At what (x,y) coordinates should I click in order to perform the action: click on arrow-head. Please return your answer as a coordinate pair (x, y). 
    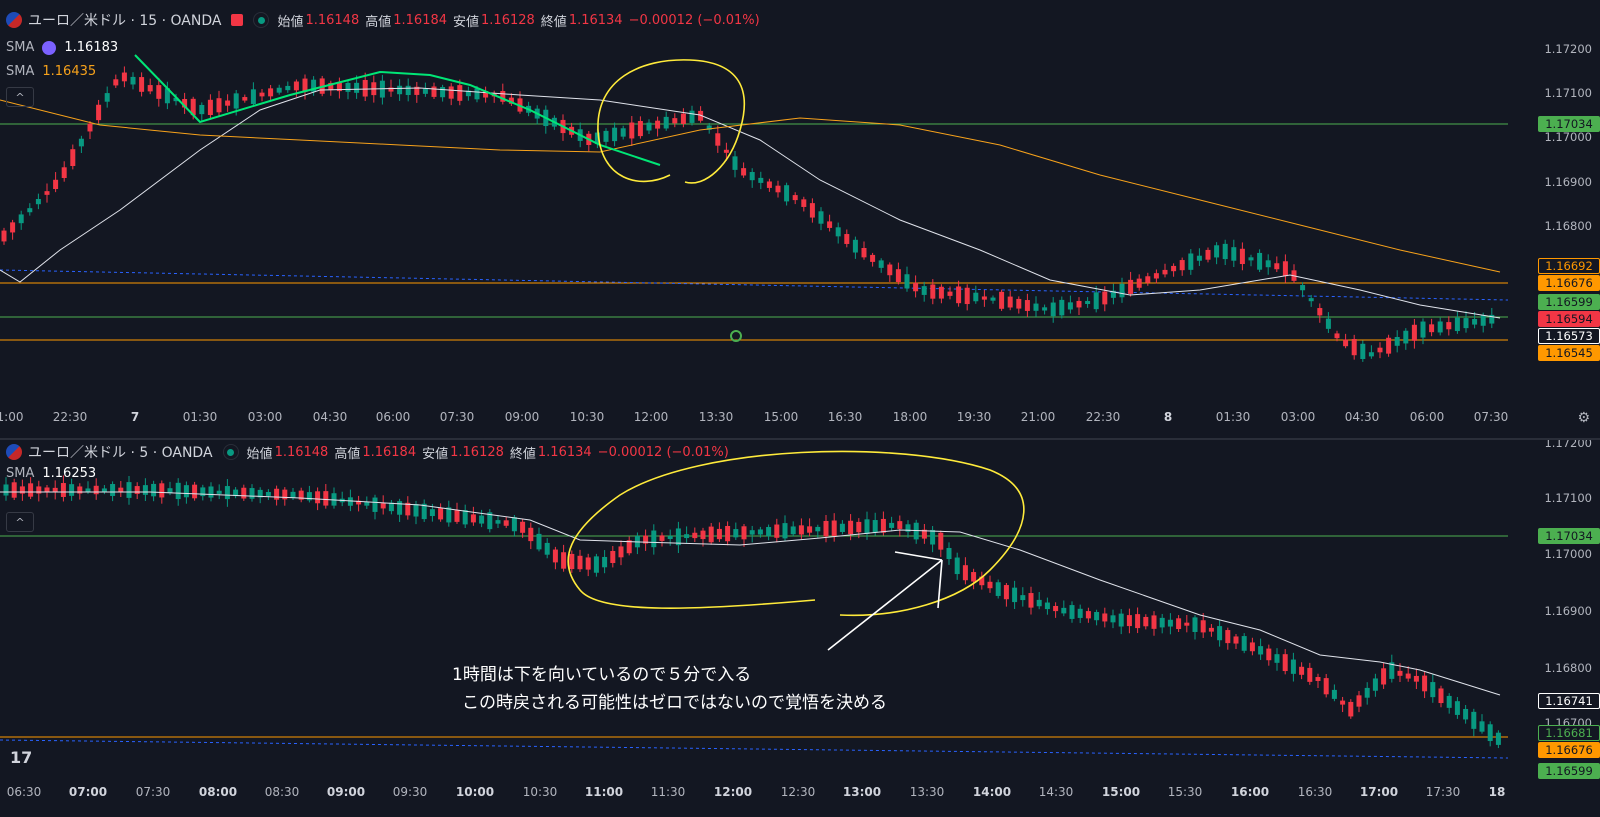
    Looking at the image, I should click on (940, 584).